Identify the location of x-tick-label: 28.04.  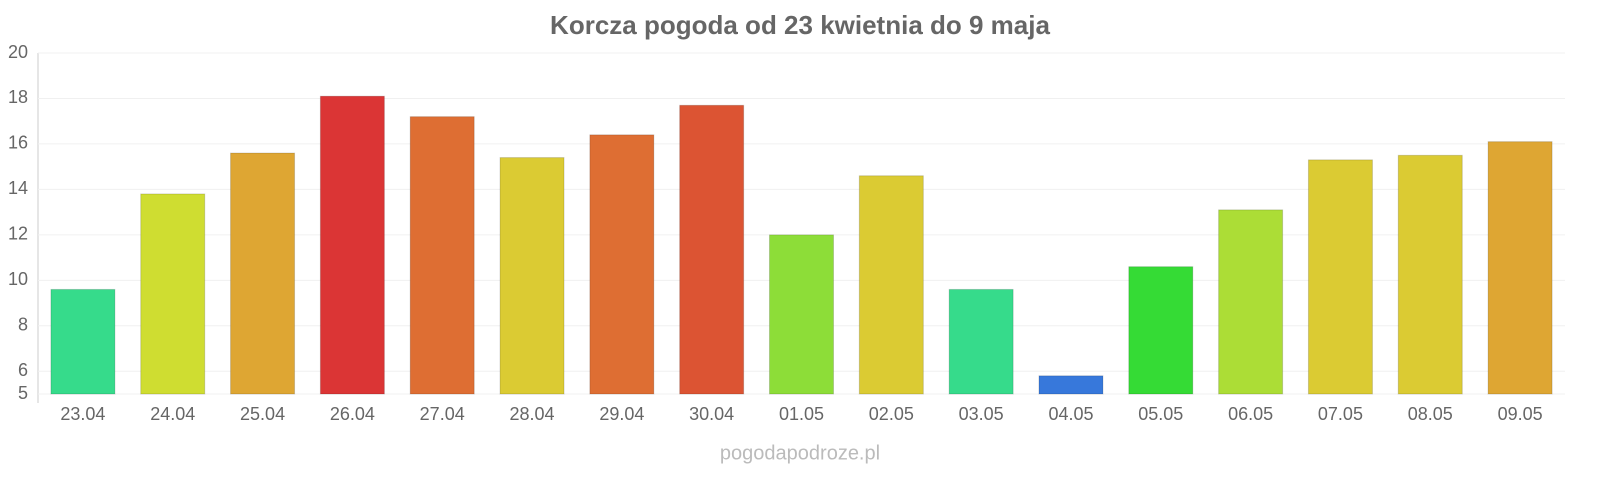
(532, 414).